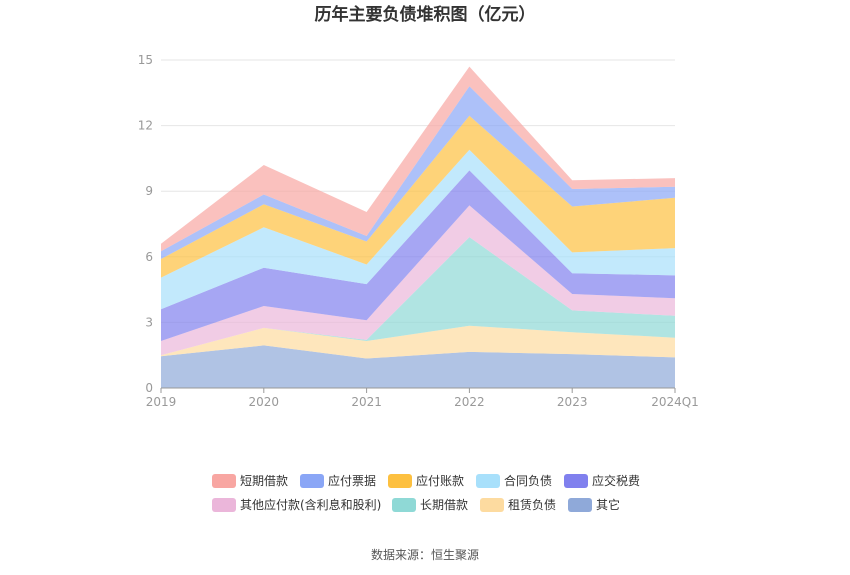 Image resolution: width=850 pixels, height=575 pixels. I want to click on y-tick-label: 3, so click(149, 322).